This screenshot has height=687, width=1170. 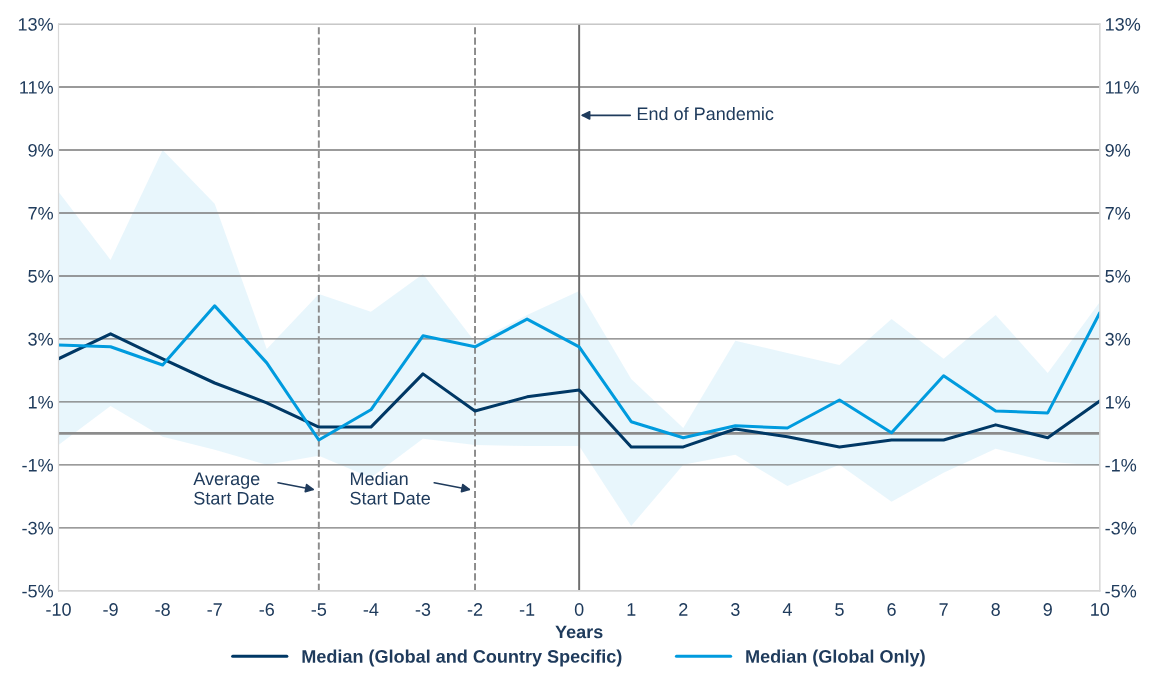 What do you see at coordinates (835, 658) in the screenshot?
I see `legend-label: Median (Global Only)` at bounding box center [835, 658].